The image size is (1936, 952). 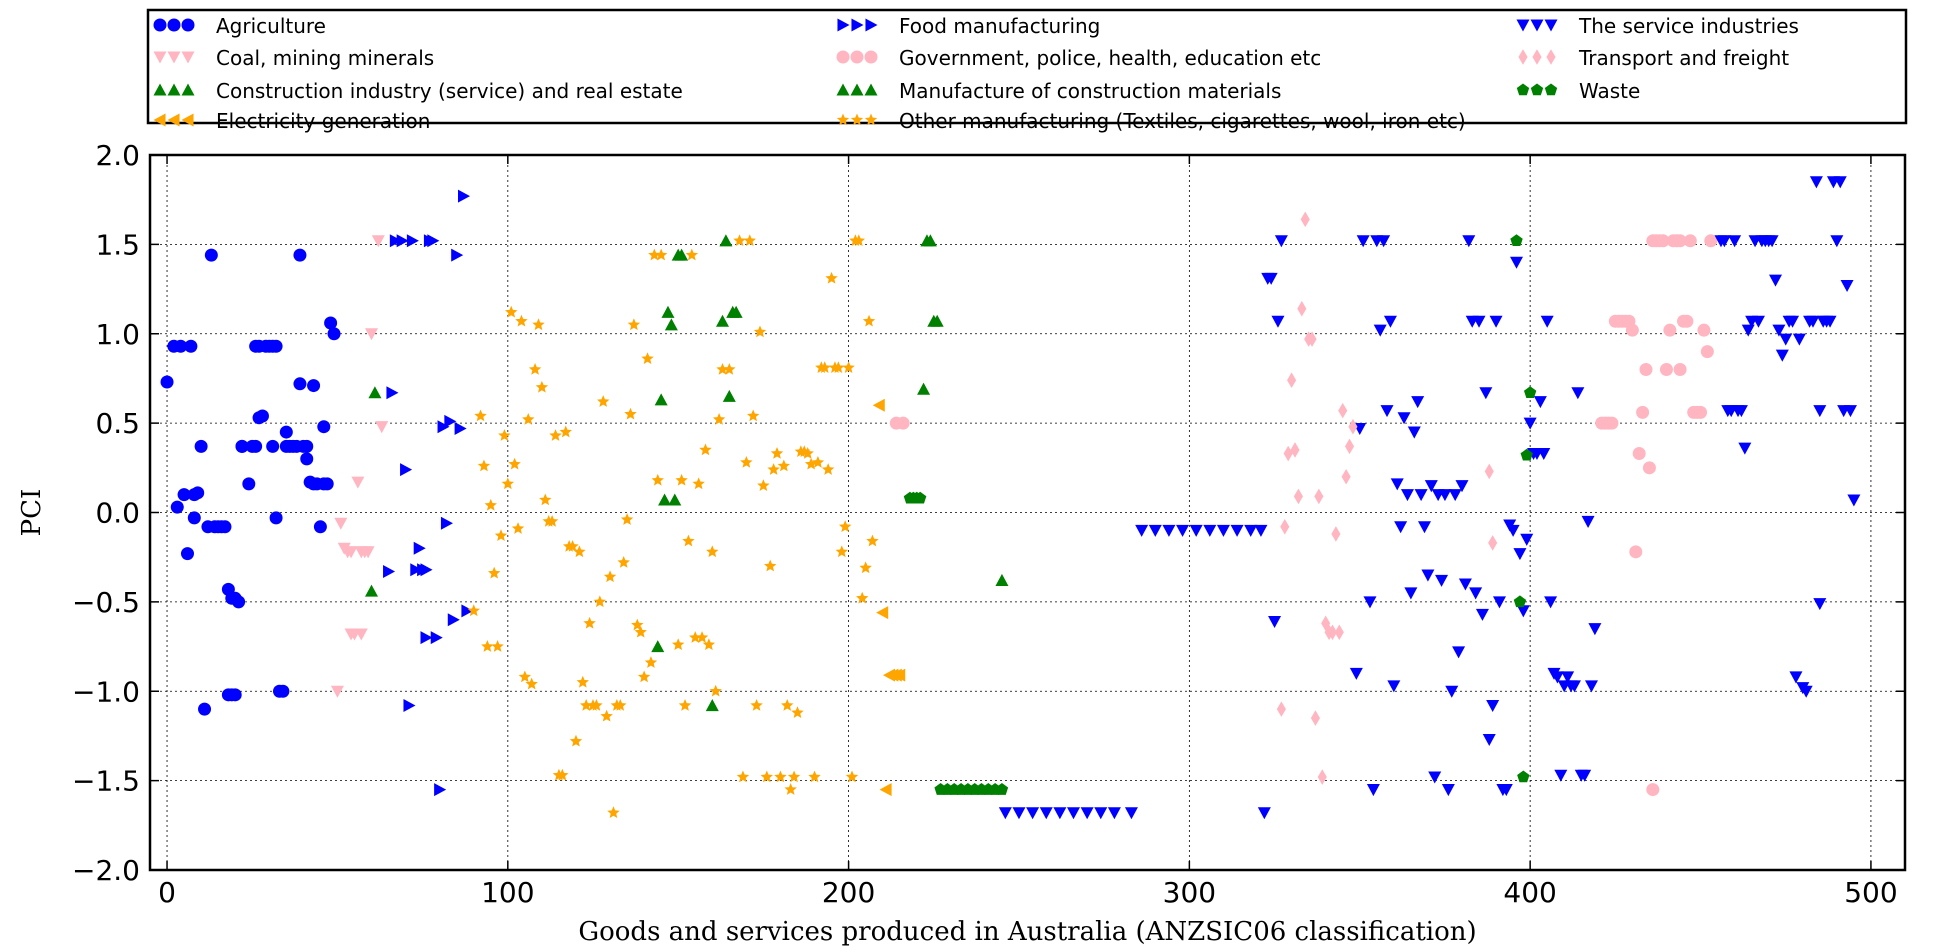 What do you see at coordinates (106, 870) in the screenshot?
I see `y-tick-label: −2.0` at bounding box center [106, 870].